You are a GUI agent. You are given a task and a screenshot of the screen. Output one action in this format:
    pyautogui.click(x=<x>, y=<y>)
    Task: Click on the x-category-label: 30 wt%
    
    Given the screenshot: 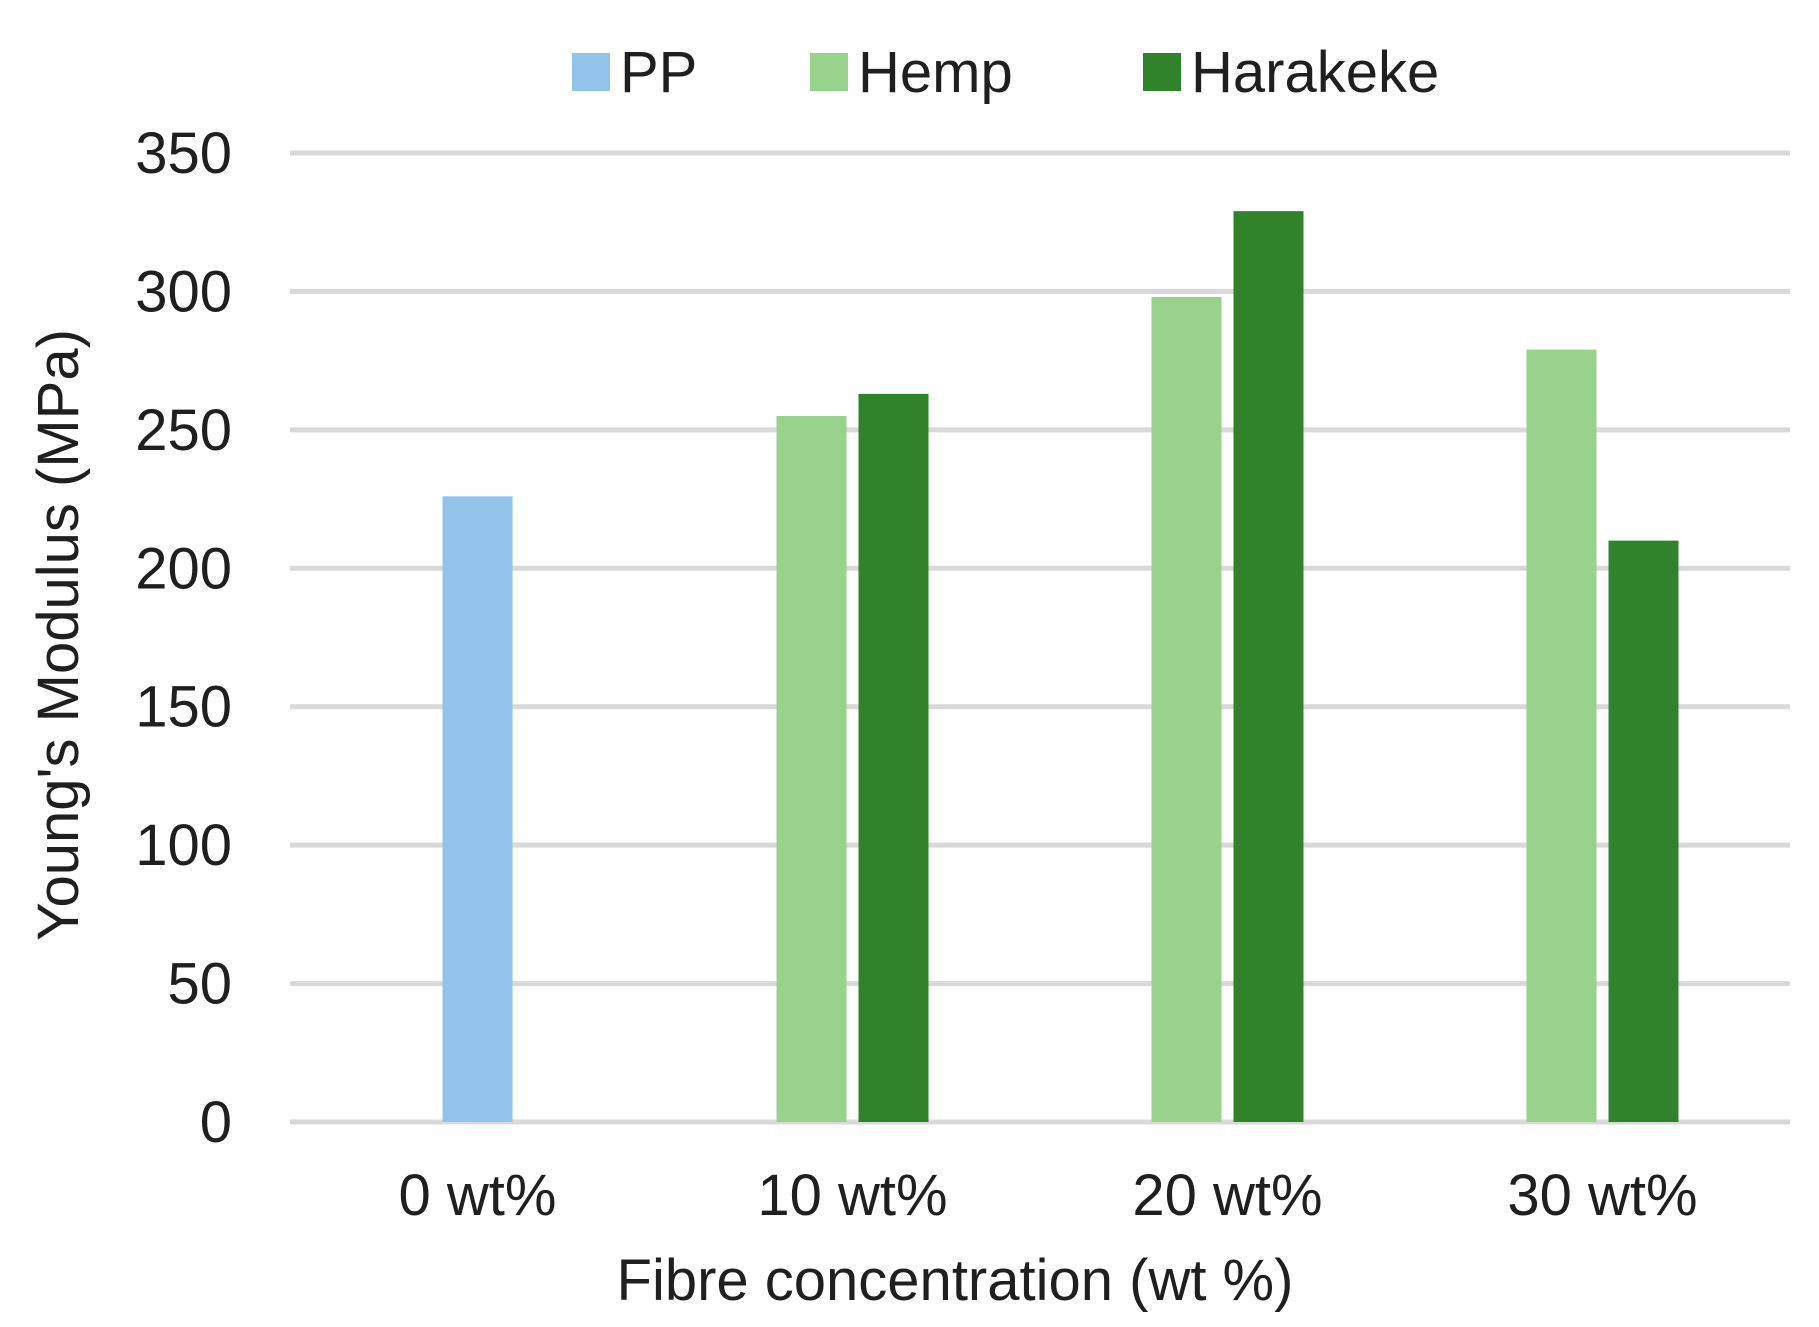 What is the action you would take?
    pyautogui.click(x=1602, y=1195)
    